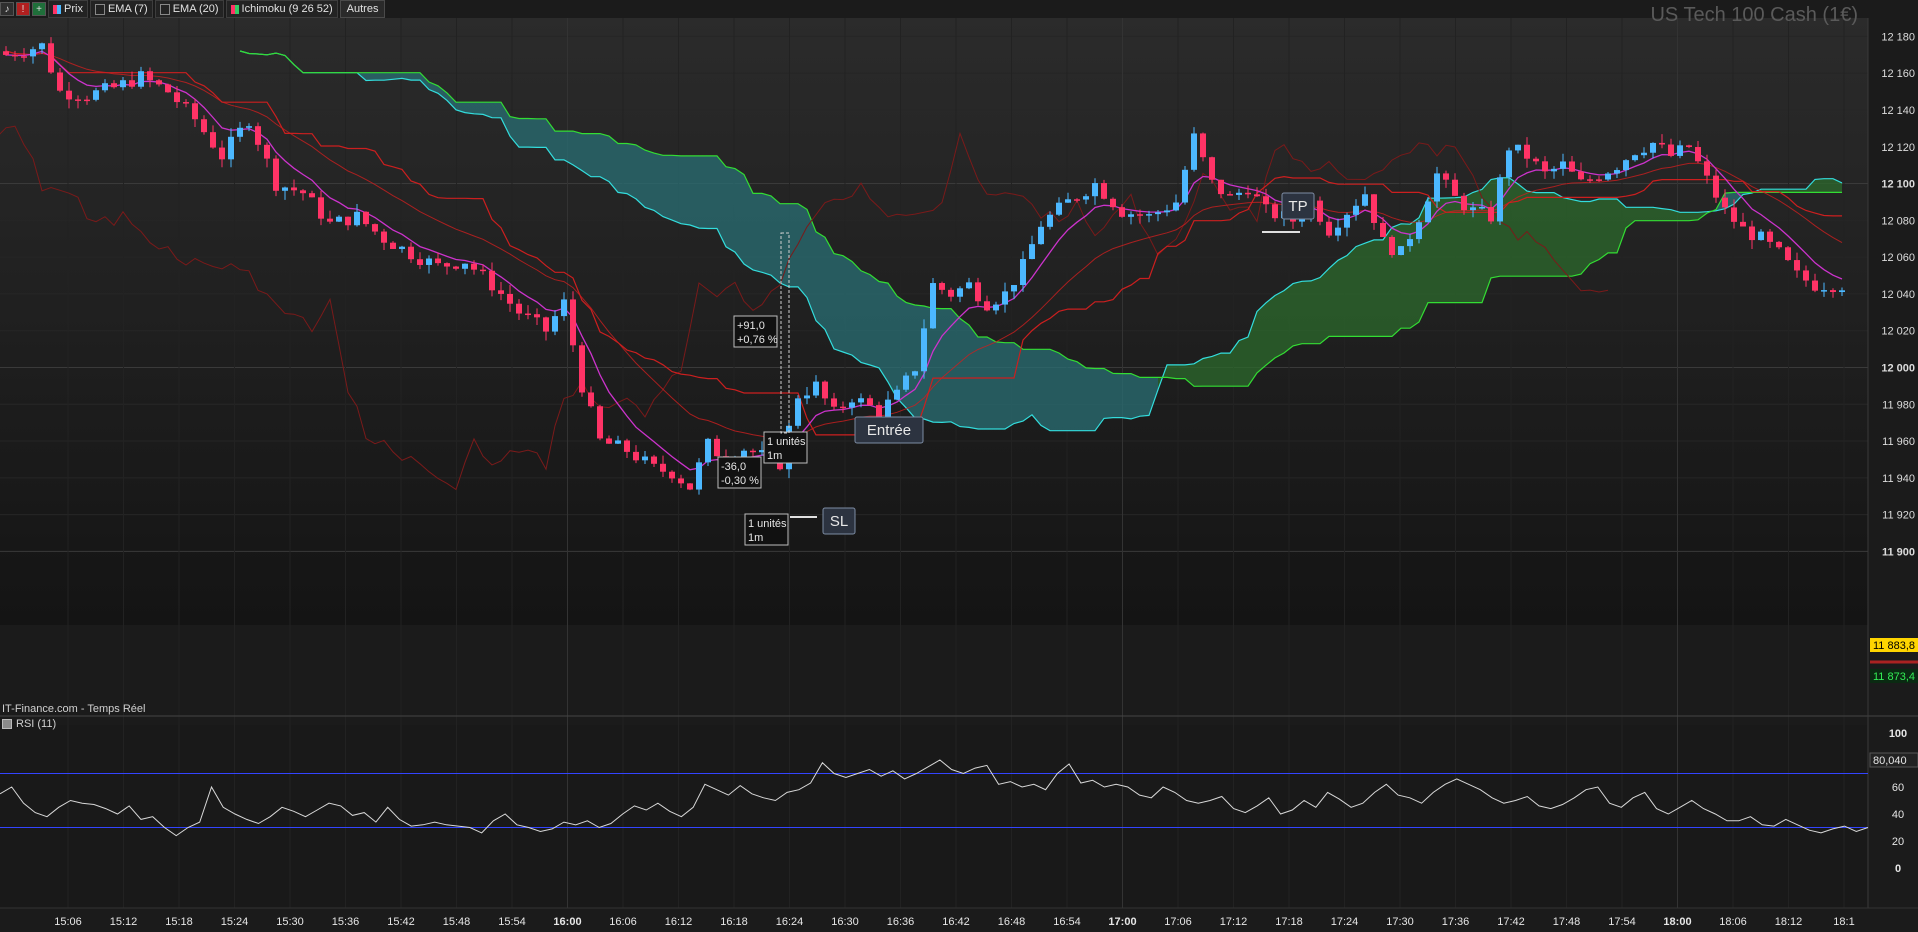 This screenshot has height=932, width=1918. What do you see at coordinates (1898, 221) in the screenshot?
I see `y-tick-label: 12 080` at bounding box center [1898, 221].